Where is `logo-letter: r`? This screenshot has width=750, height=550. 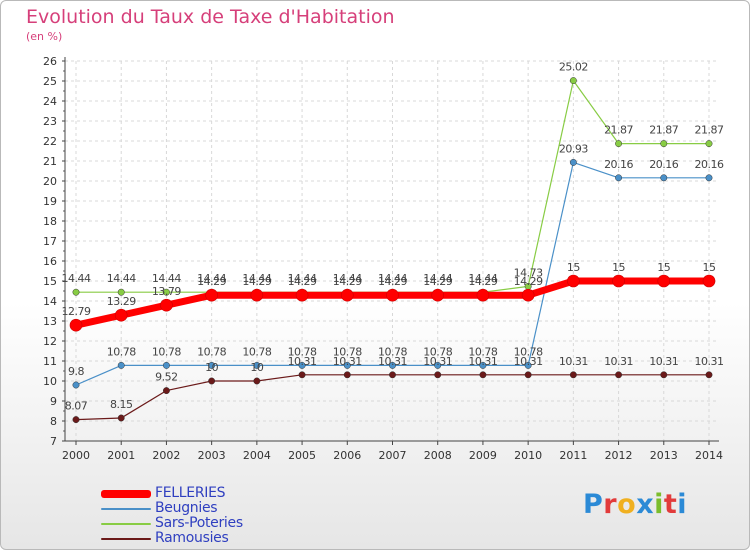
logo-letter: r is located at coordinates (610, 504).